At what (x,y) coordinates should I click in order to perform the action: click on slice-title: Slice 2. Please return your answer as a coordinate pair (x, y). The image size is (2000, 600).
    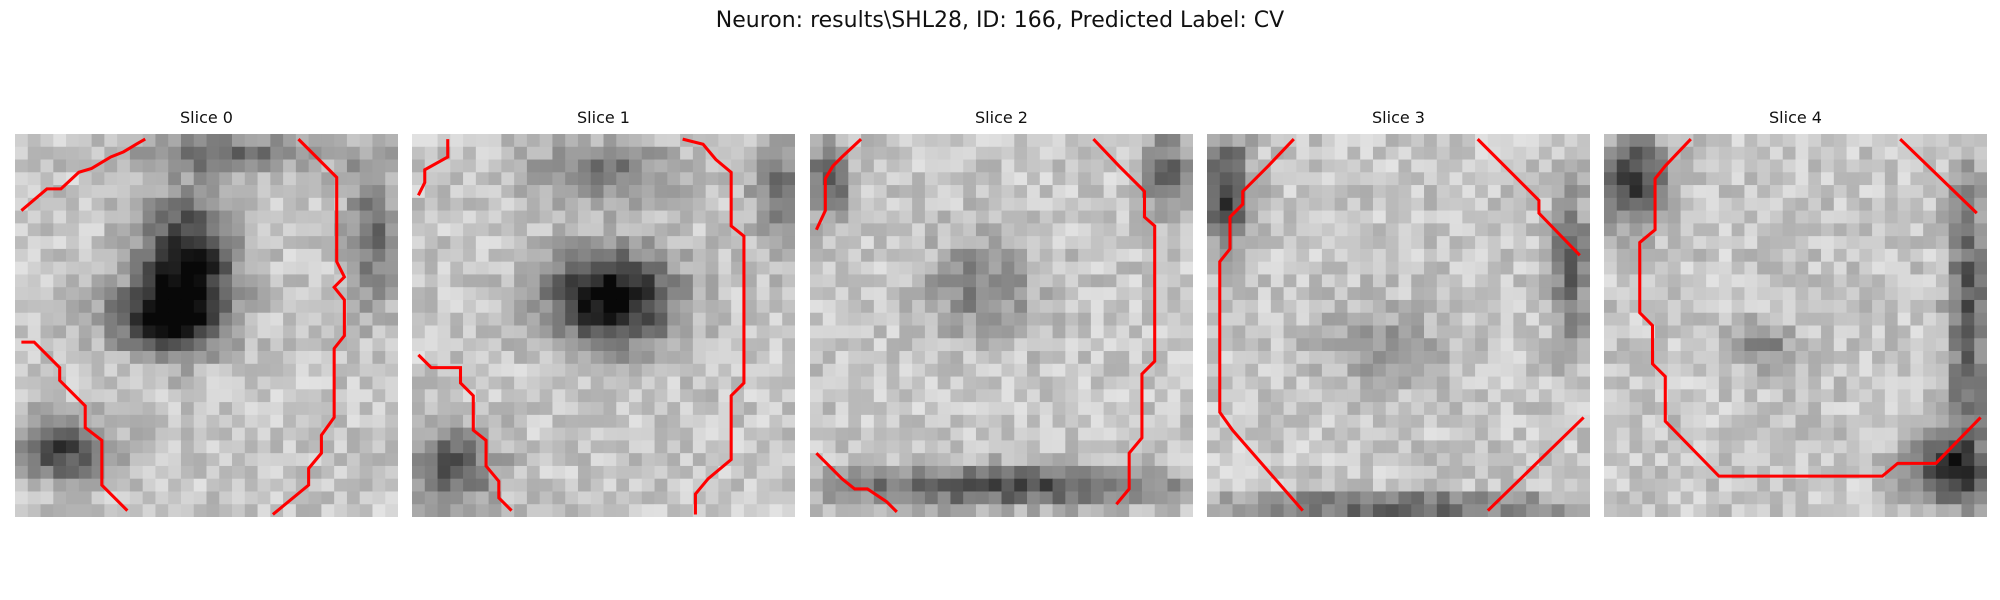
    Looking at the image, I should click on (1001, 117).